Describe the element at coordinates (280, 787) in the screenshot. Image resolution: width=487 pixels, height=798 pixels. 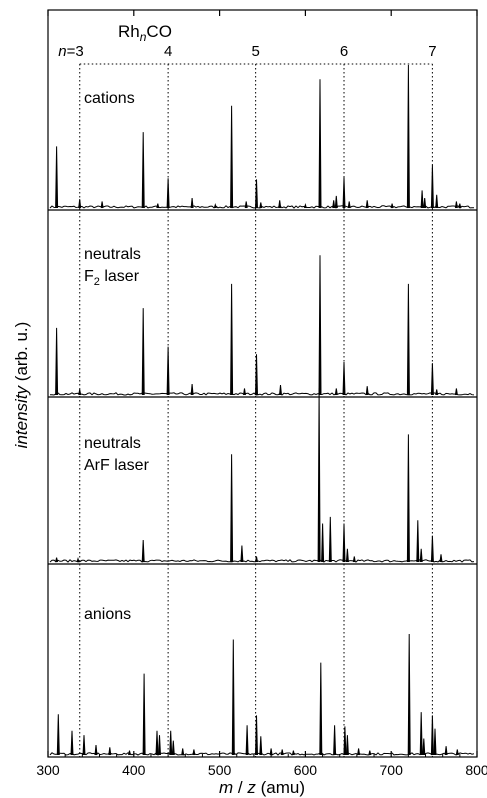
I see `x-axis-title-unit: (amu)` at that location.